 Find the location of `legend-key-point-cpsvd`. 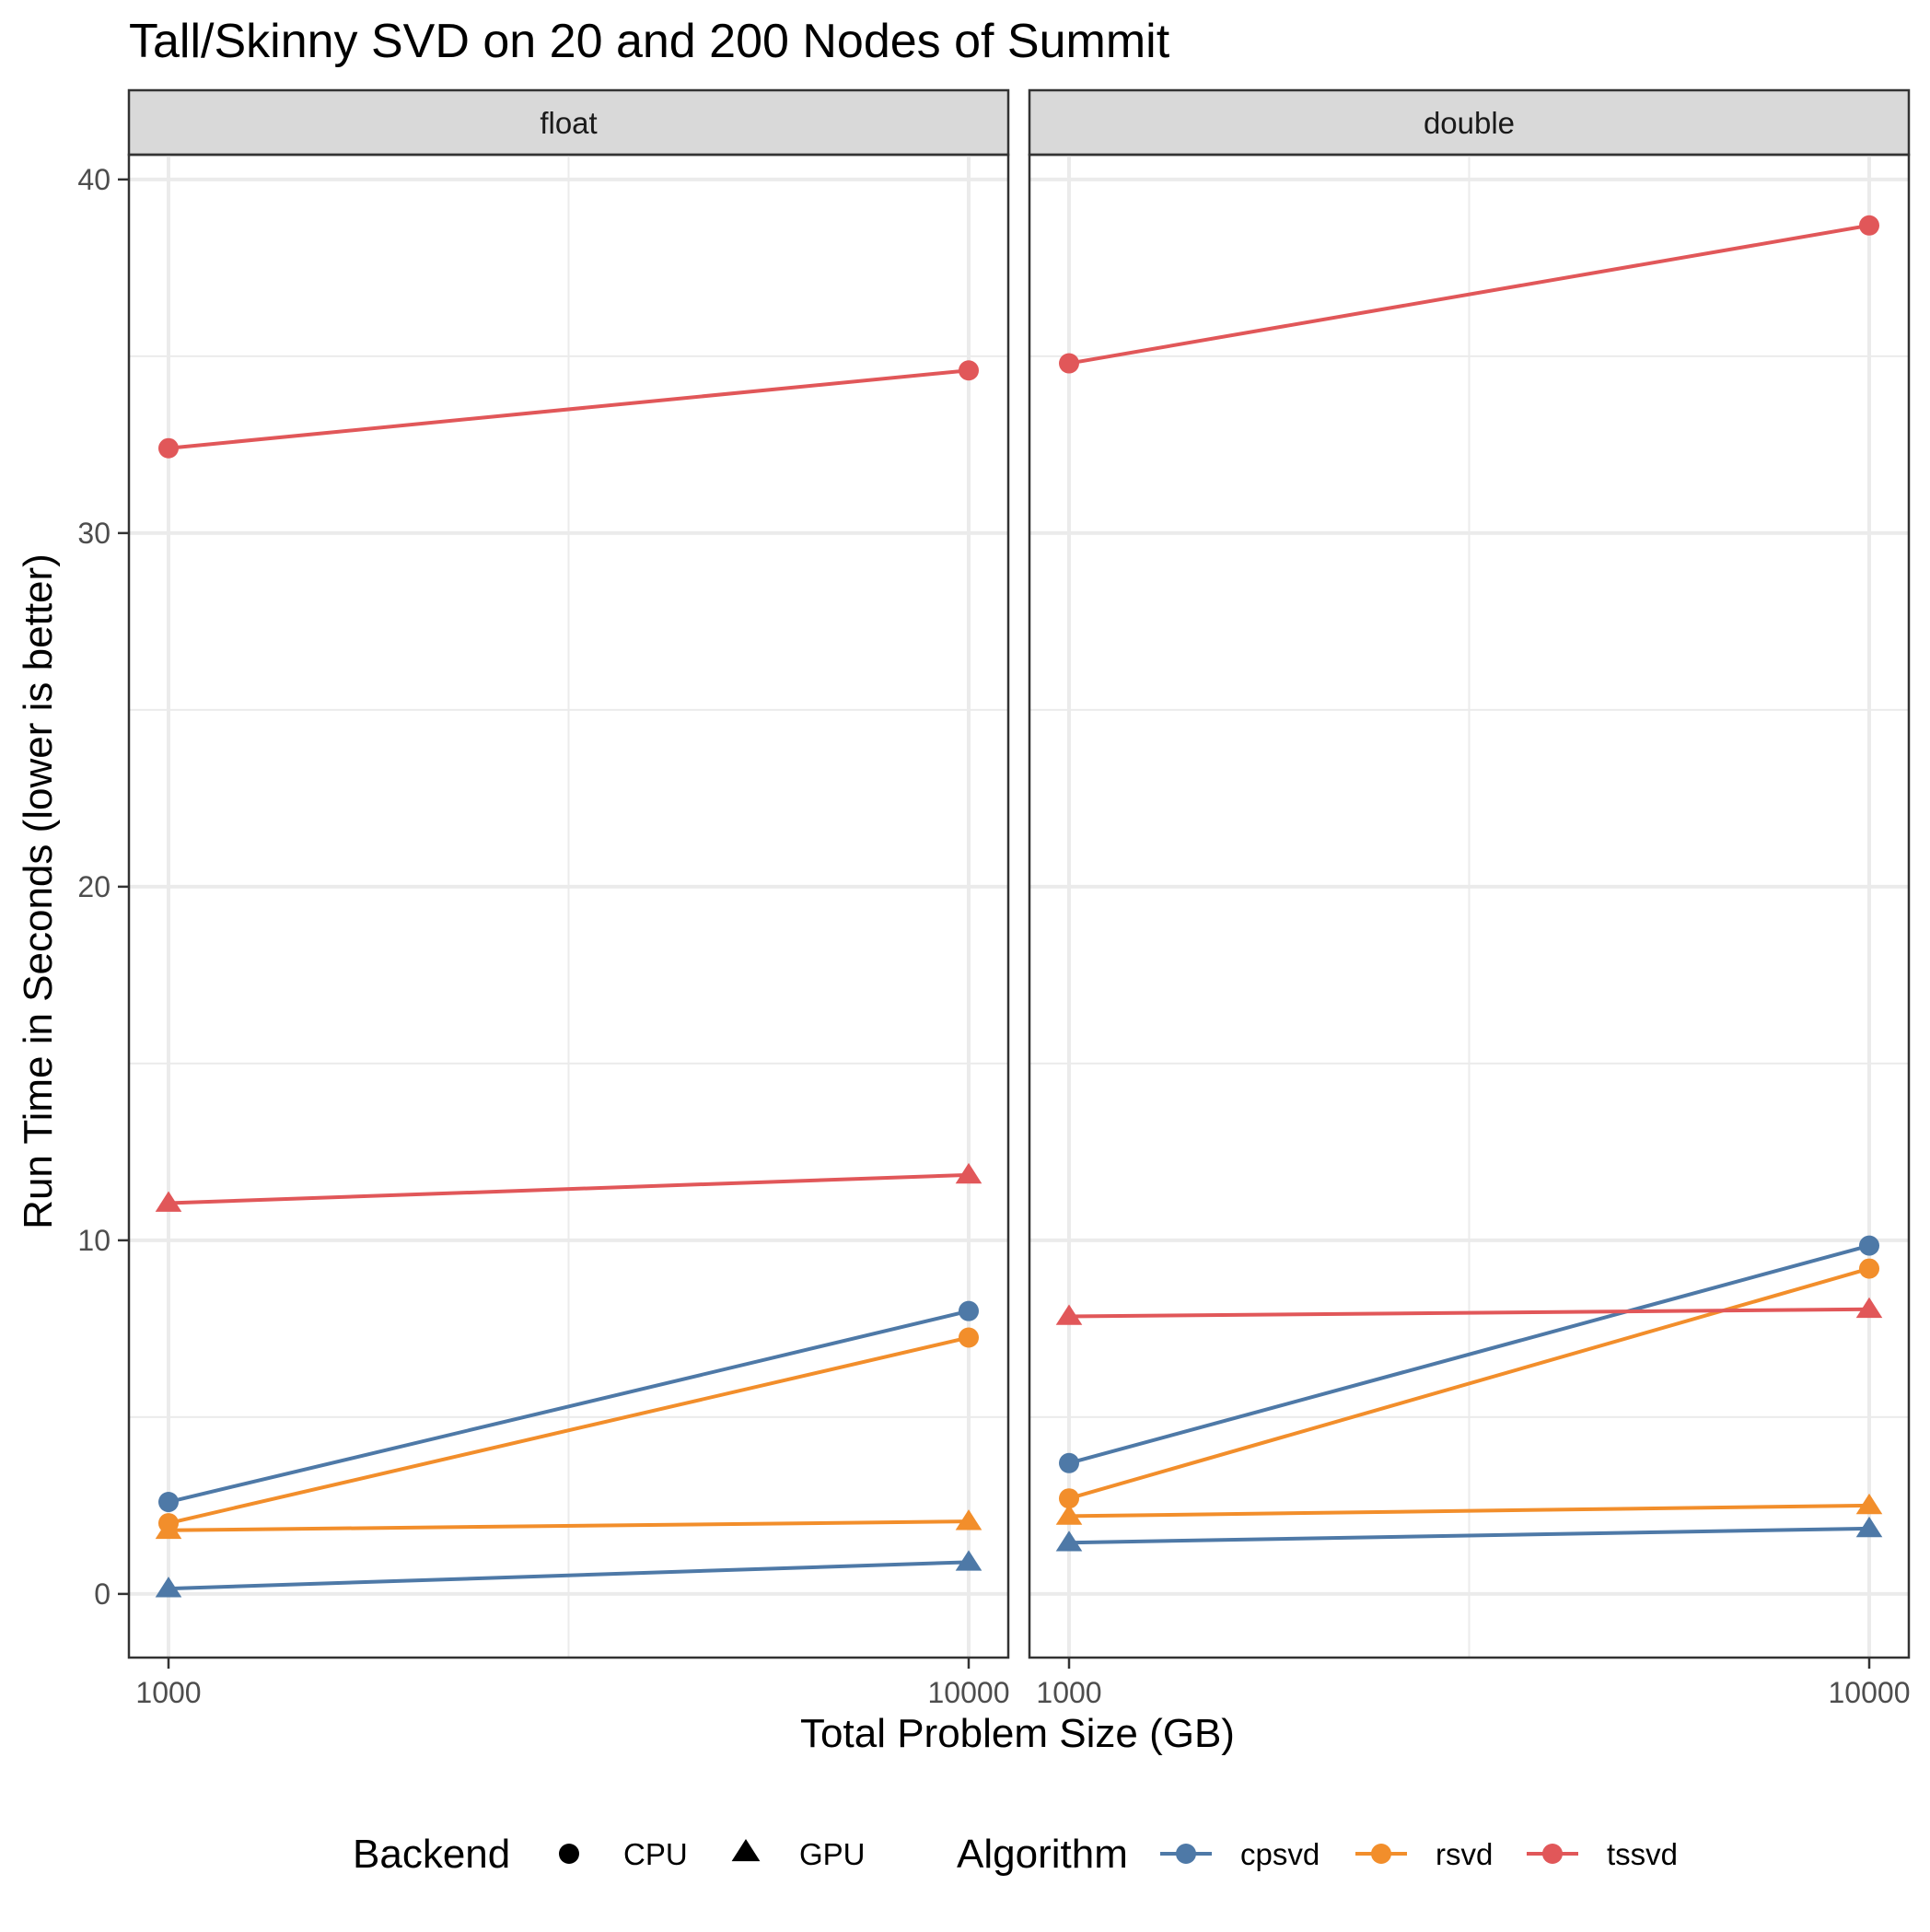

legend-key-point-cpsvd is located at coordinates (1186, 1854).